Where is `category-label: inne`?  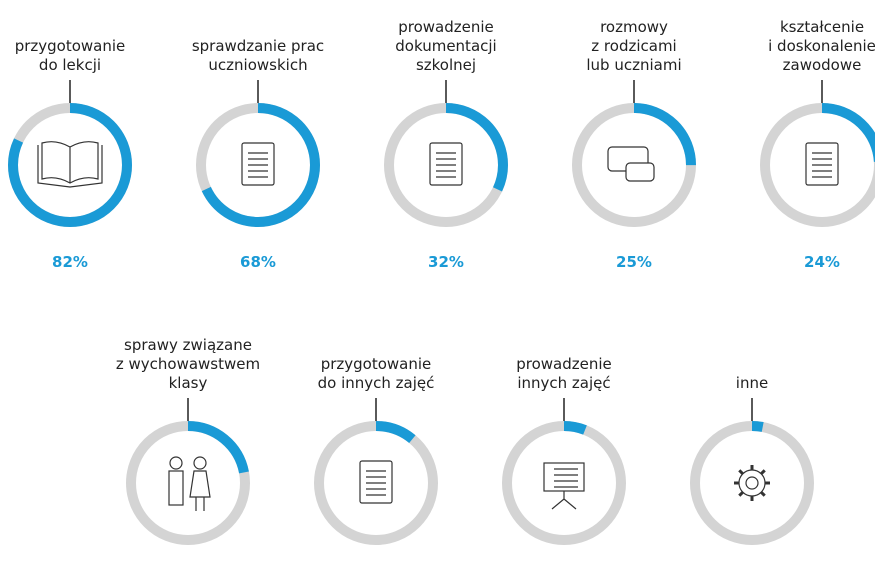 category-label: inne is located at coordinates (752, 383).